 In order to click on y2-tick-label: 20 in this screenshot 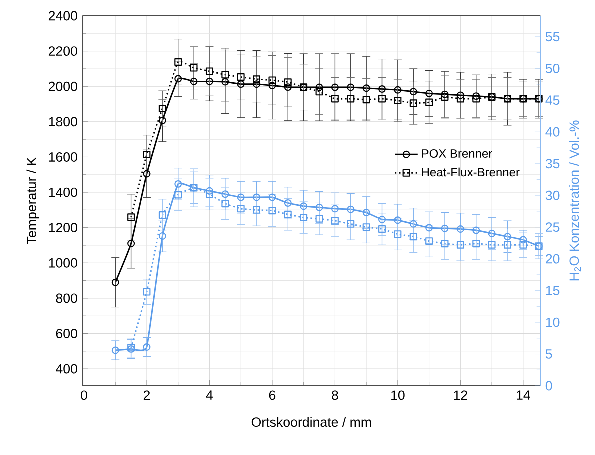, I will do `click(553, 259)`.